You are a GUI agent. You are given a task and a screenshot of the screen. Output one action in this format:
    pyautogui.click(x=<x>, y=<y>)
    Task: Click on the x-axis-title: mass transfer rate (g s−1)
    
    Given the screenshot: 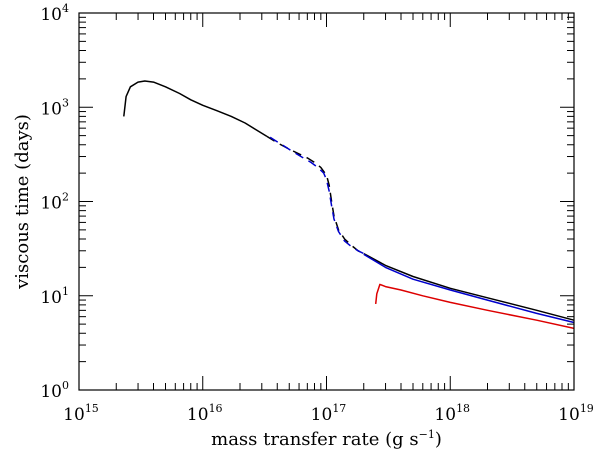 What is the action you would take?
    pyautogui.click(x=326, y=439)
    